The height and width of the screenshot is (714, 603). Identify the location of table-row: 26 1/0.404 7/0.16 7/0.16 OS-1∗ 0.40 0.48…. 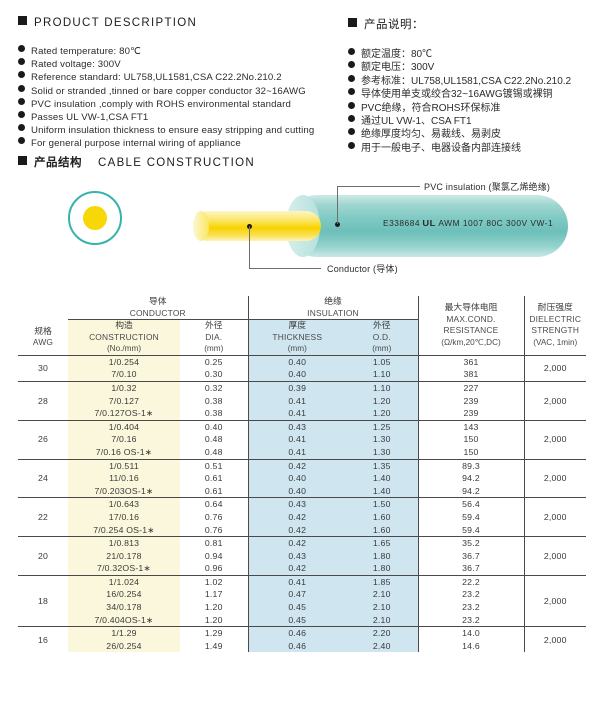
(302, 439).